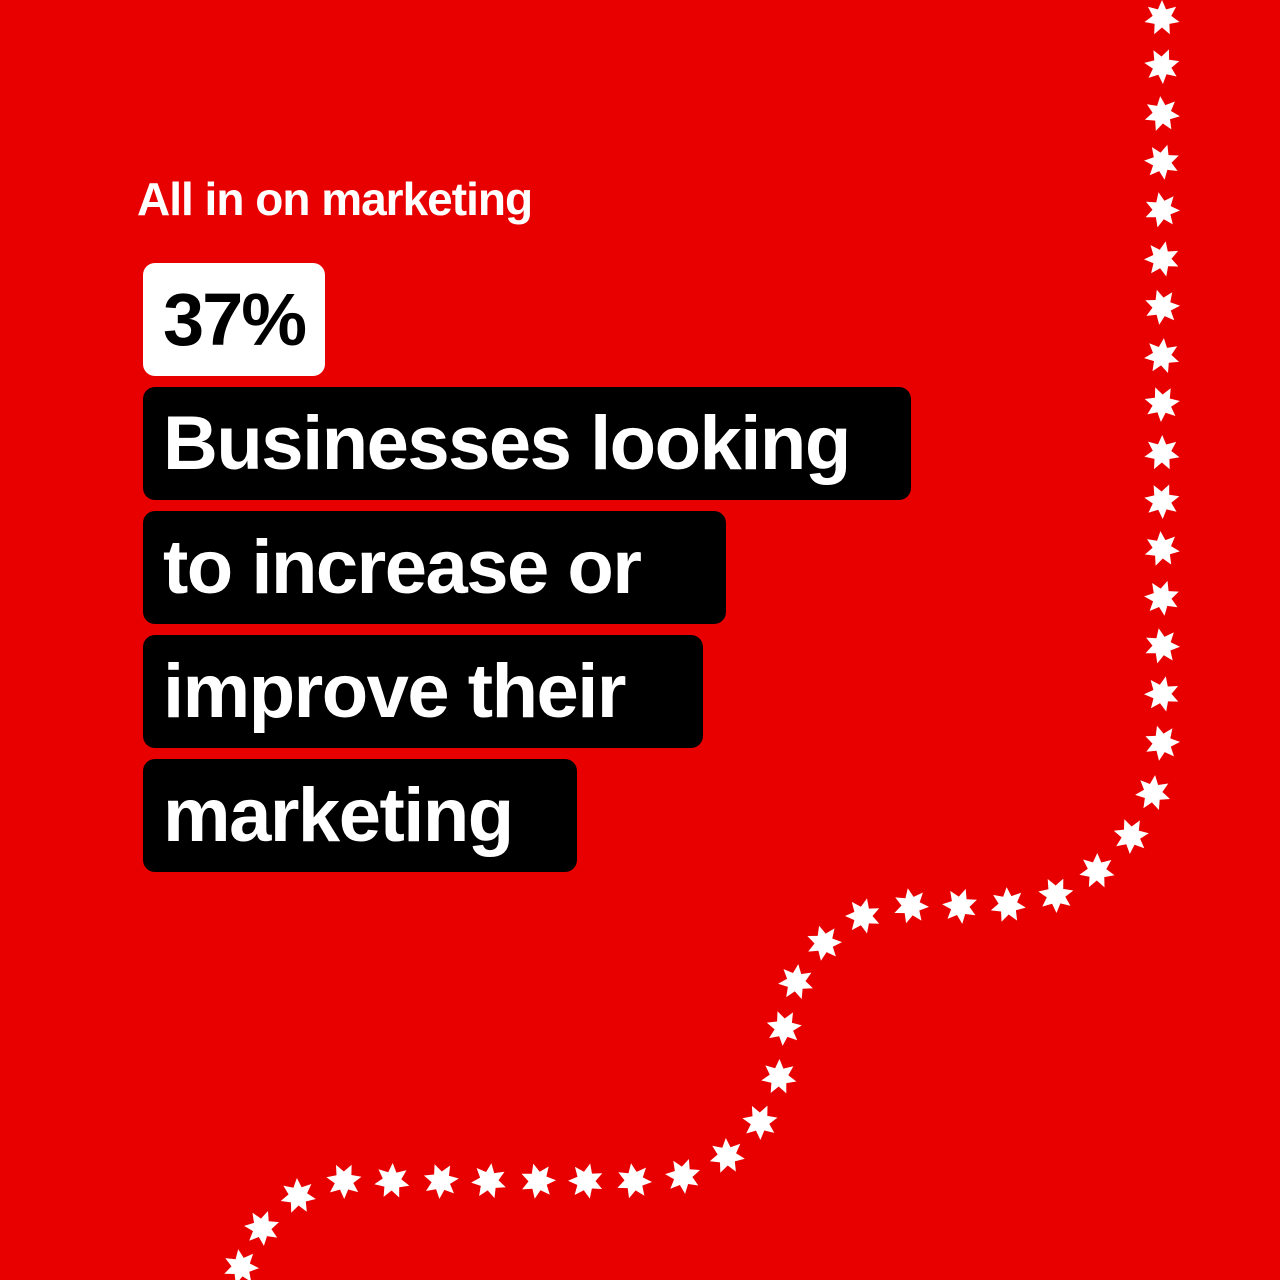 The height and width of the screenshot is (1280, 1280). What do you see at coordinates (527, 443) in the screenshot?
I see `description-line: Businesses looking` at bounding box center [527, 443].